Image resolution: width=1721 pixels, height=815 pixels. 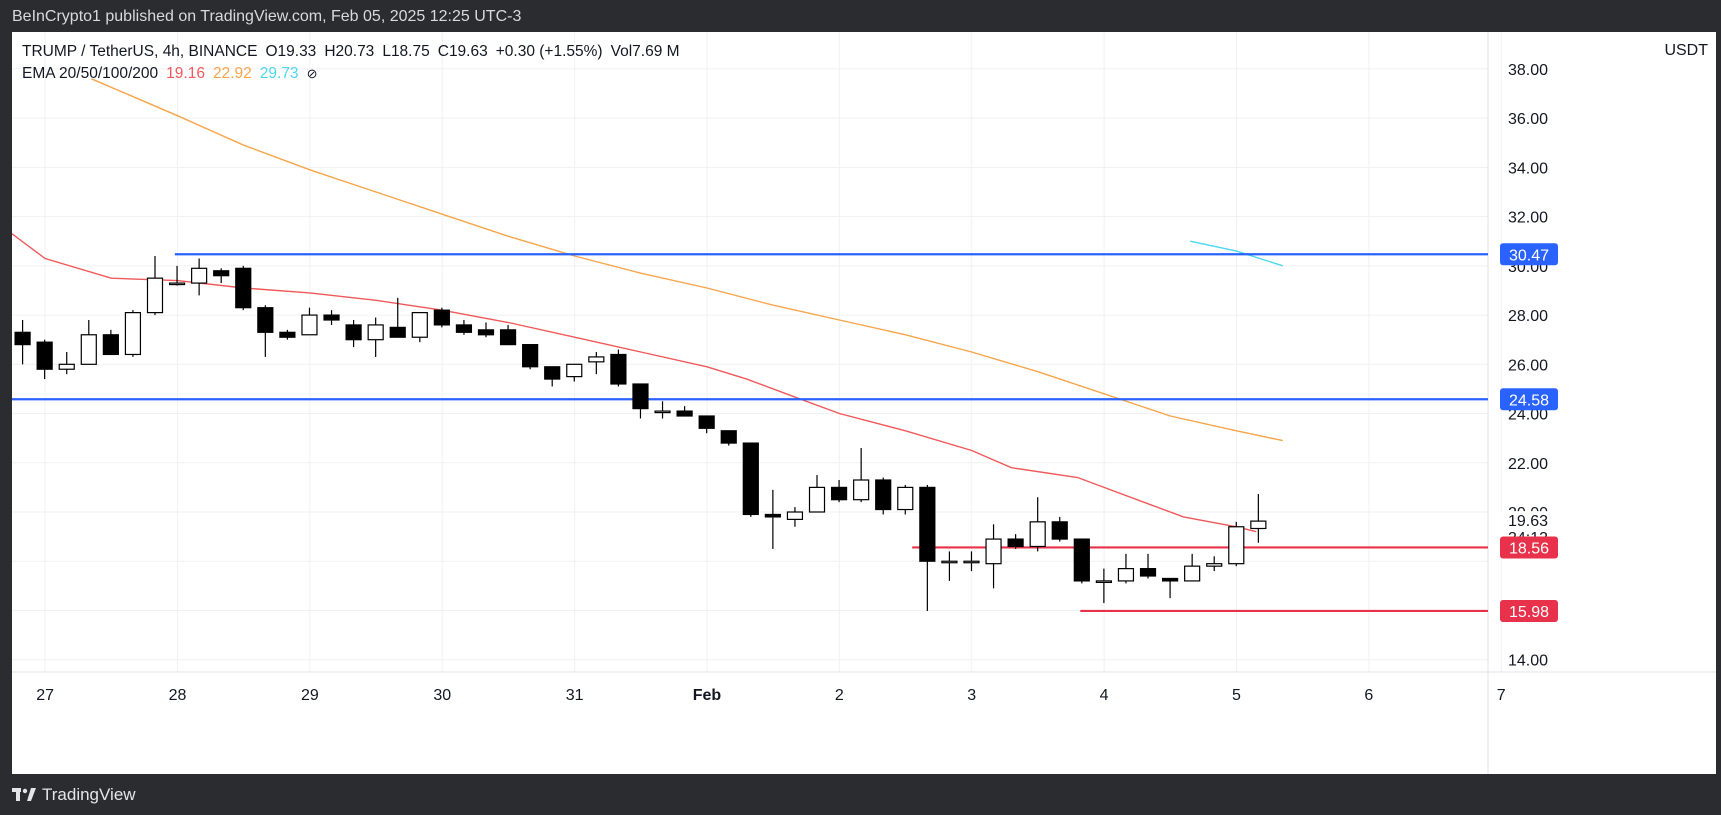 What do you see at coordinates (232, 73) in the screenshot?
I see `ema50-value: 22.92` at bounding box center [232, 73].